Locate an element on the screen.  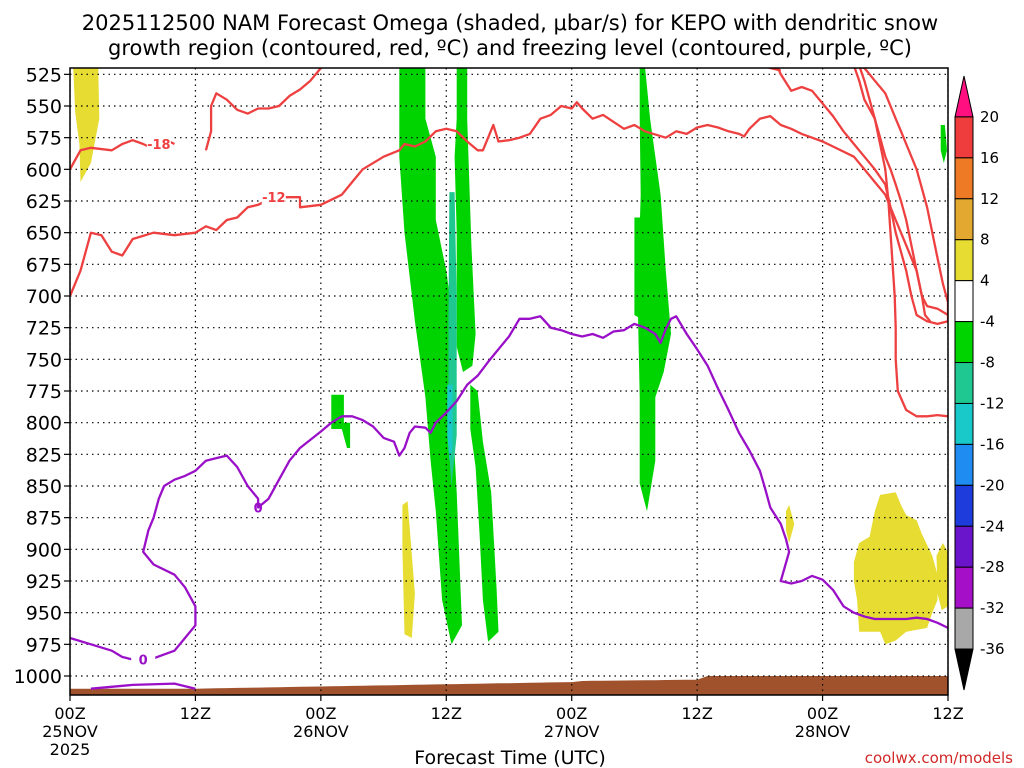
y-tick-label-575: 575 is located at coordinates (44, 139).